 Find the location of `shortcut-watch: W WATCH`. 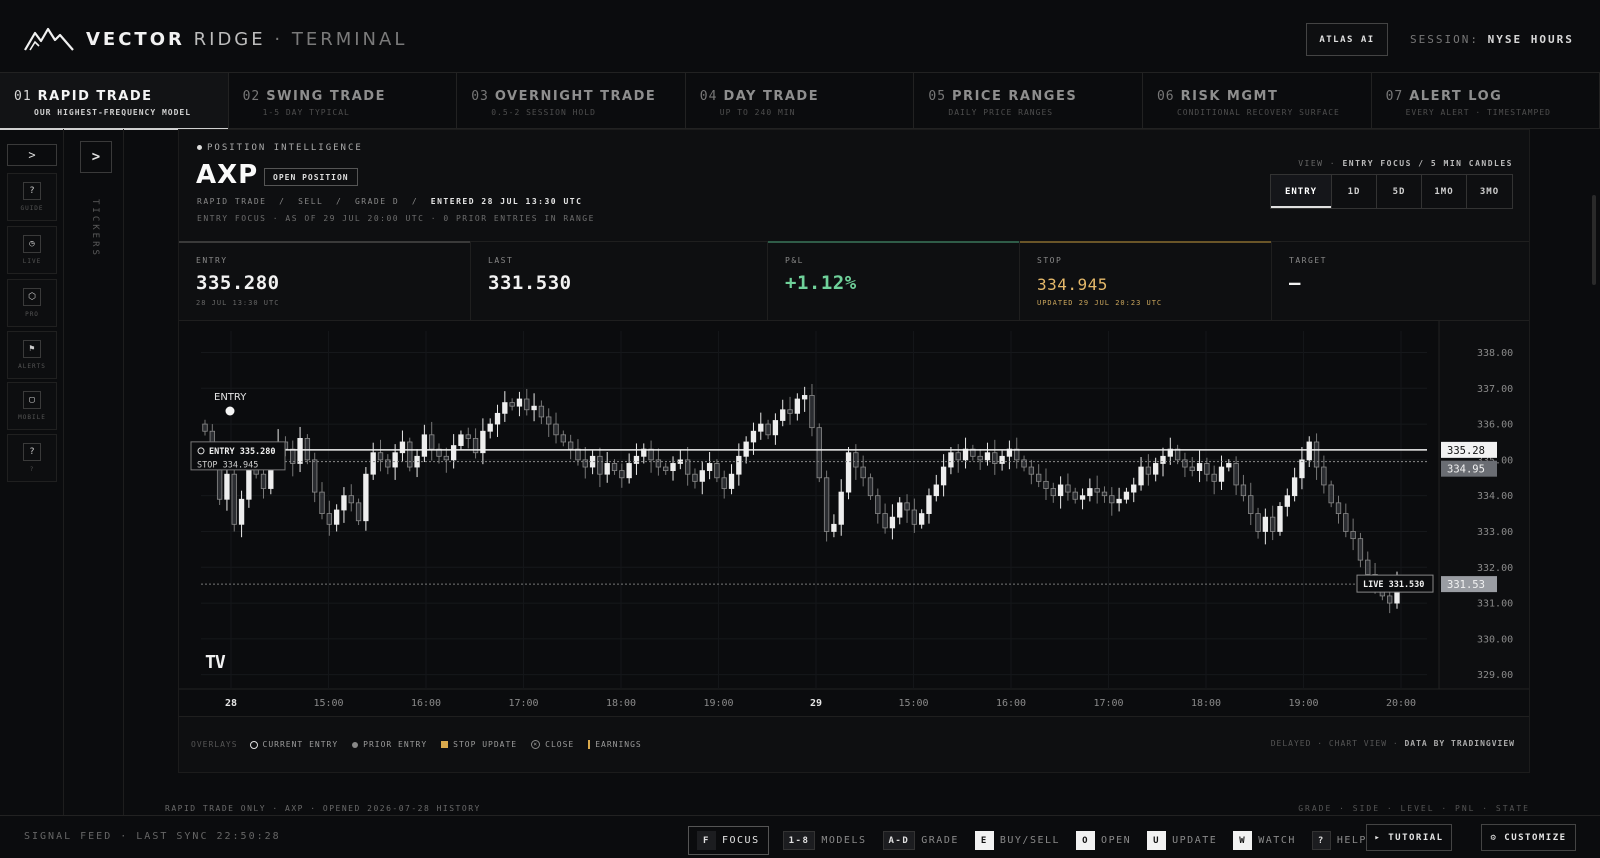

shortcut-watch: W WATCH is located at coordinates (1264, 840).